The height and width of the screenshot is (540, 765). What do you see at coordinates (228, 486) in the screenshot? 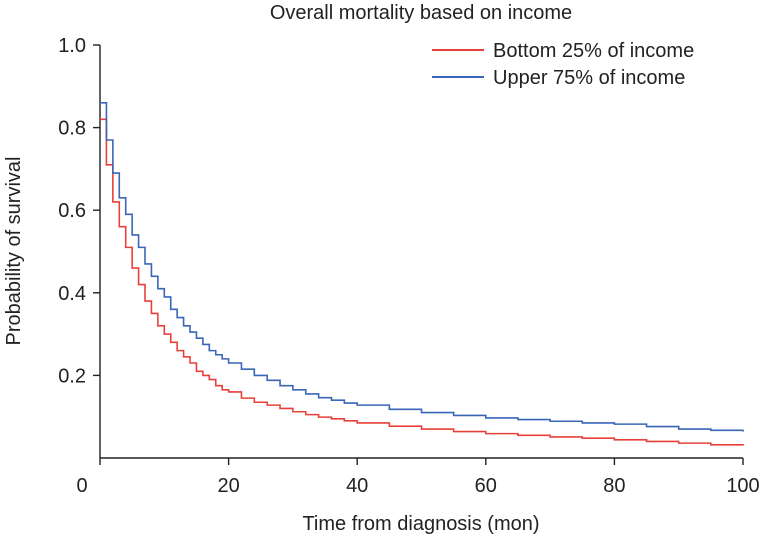
I see `x-tick-label: 20` at bounding box center [228, 486].